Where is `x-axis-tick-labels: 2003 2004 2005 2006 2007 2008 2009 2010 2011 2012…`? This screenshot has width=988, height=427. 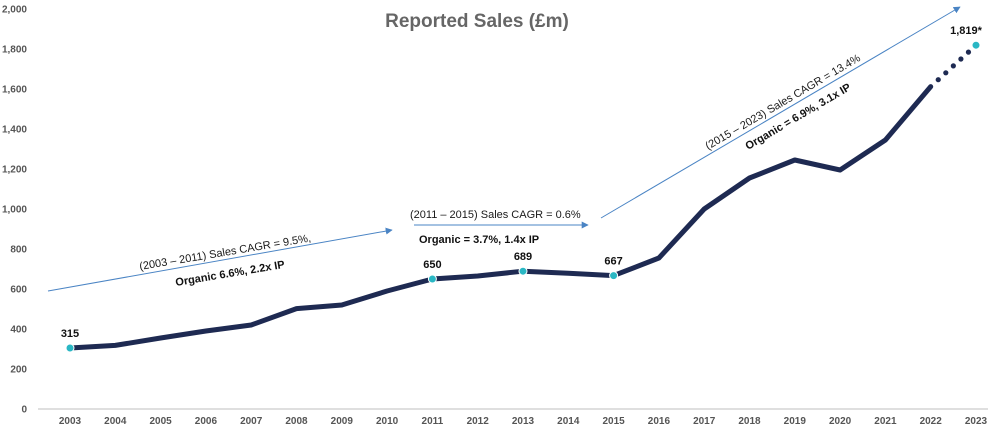
x-axis-tick-labels: 2003 2004 2005 2006 2007 2008 2009 2010 2011 2012… is located at coordinates (523, 421).